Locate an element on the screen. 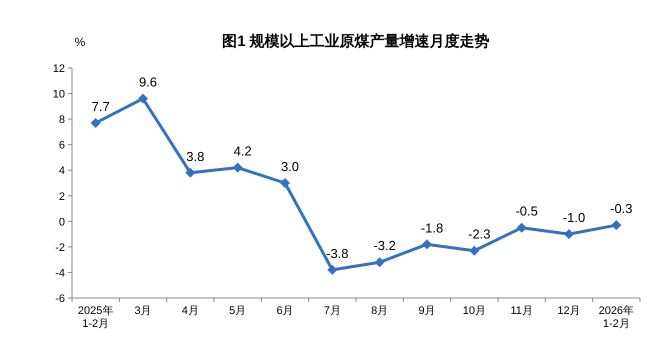  x-tick-label: 2026年 1-2月 is located at coordinates (616, 317).